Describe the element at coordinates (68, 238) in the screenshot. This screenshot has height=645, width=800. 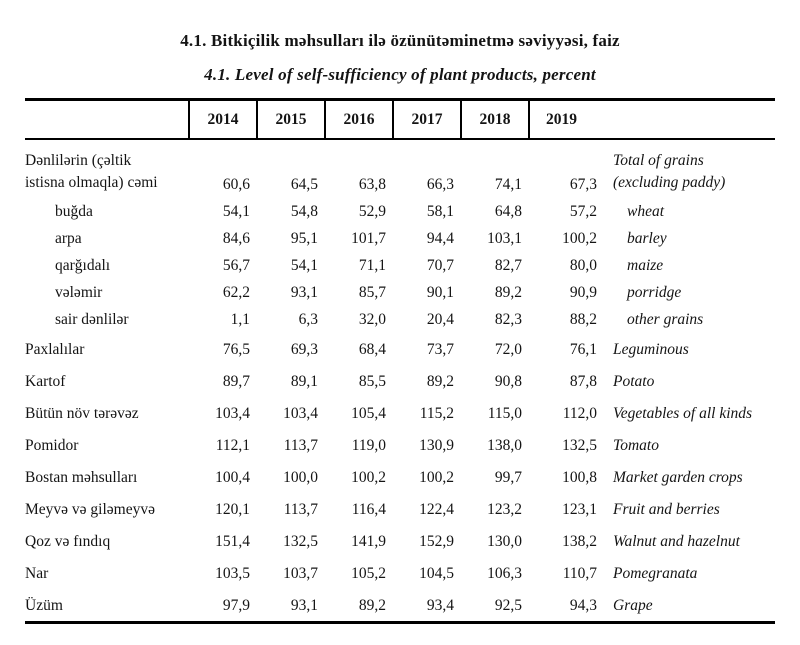
I see `row-label-az: arpa` at that location.